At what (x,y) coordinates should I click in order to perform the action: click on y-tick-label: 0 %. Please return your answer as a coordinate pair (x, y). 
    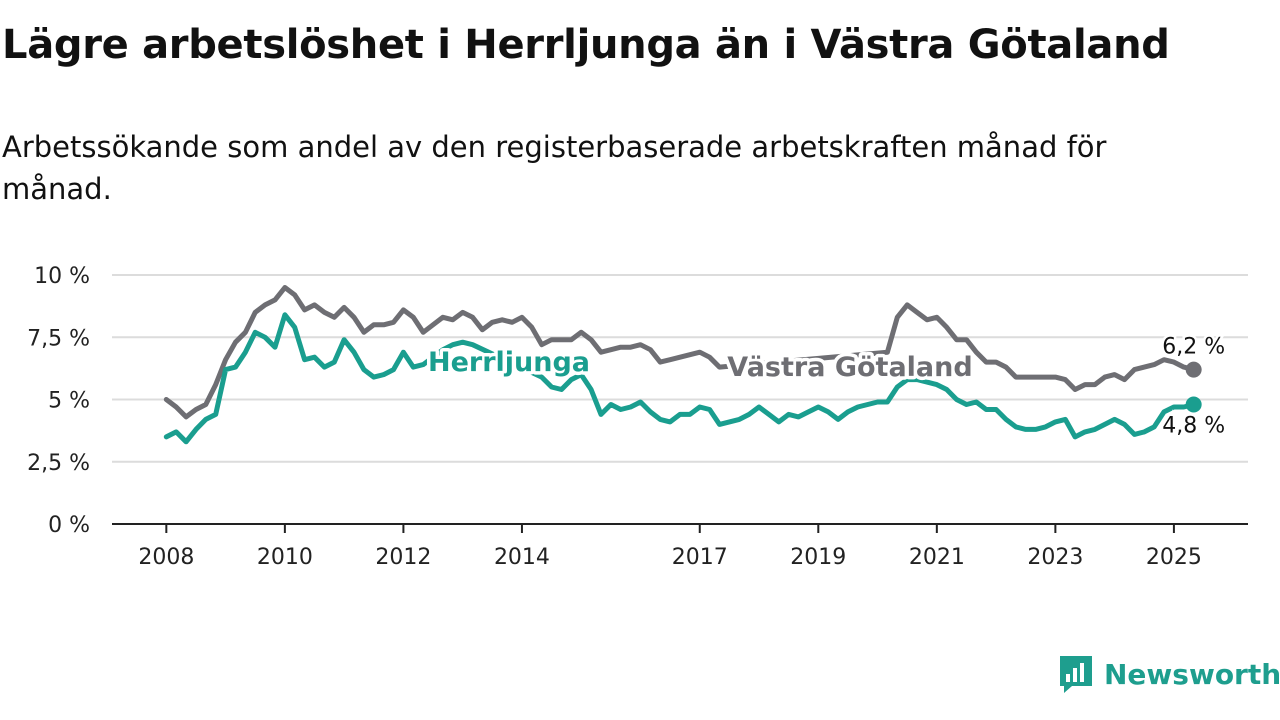
    Looking at the image, I should click on (69, 525).